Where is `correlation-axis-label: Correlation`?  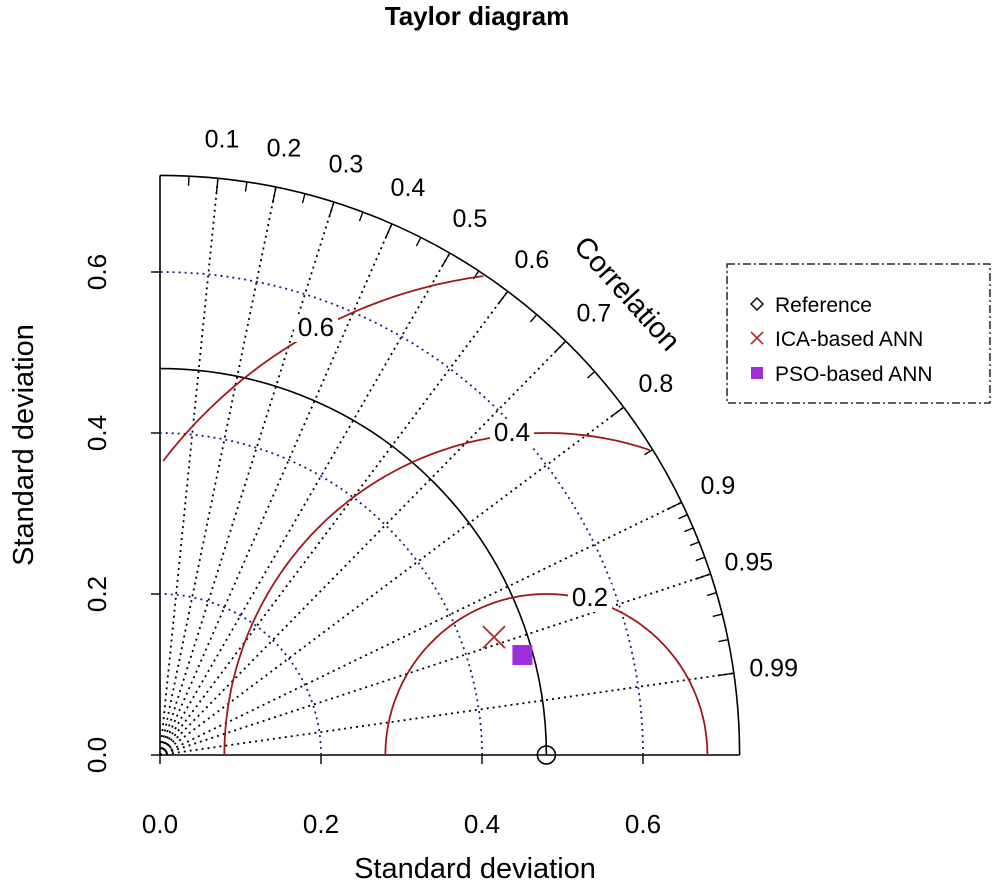
correlation-axis-label: Correlation is located at coordinates (626, 294).